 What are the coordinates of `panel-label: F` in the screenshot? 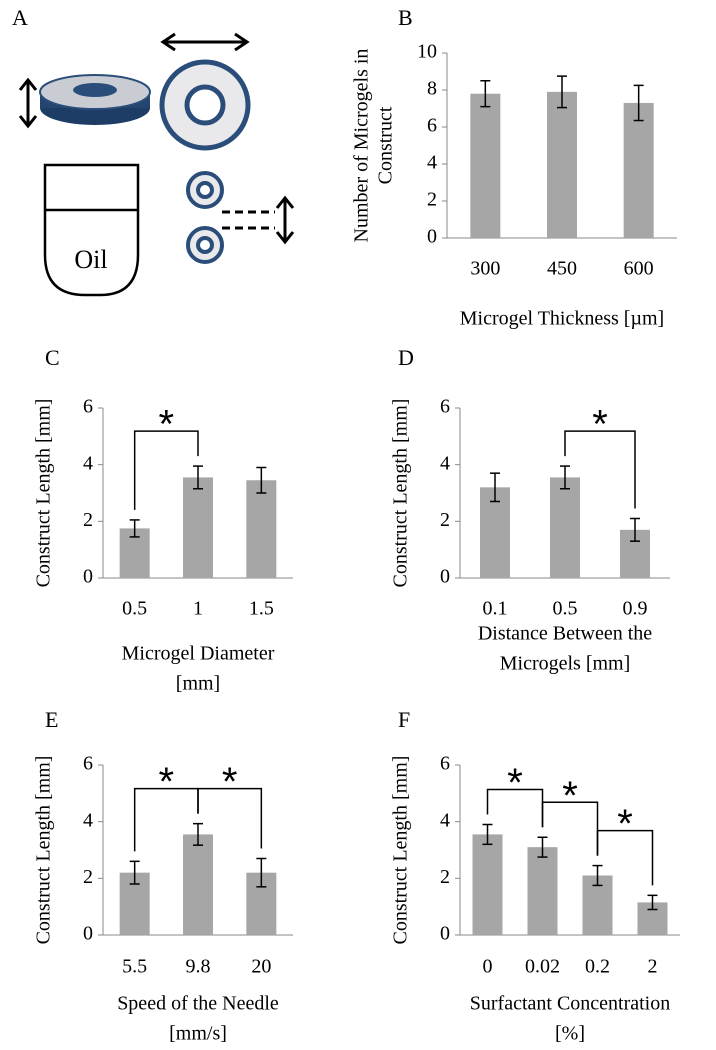 It's located at (404, 719).